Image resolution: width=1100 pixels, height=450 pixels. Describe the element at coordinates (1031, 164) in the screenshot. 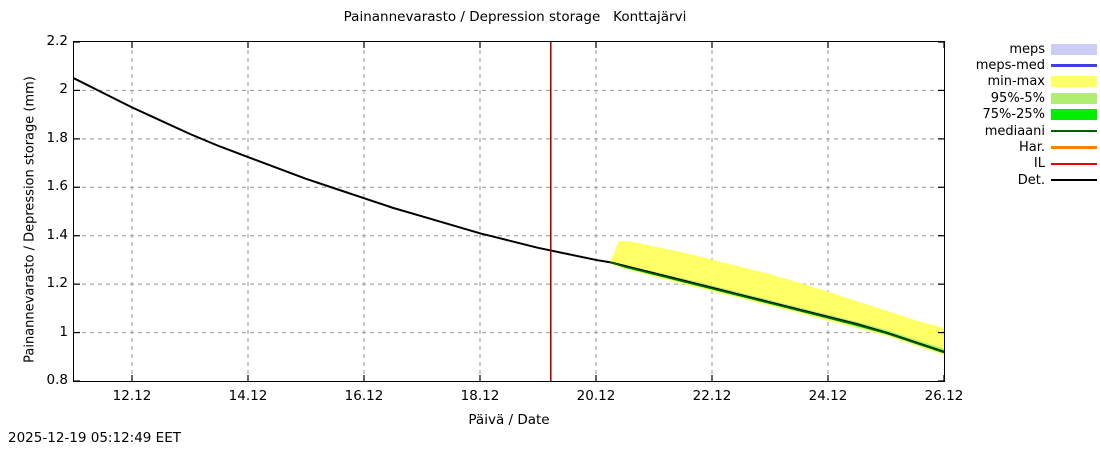

I see `legend-item-il: IL` at that location.